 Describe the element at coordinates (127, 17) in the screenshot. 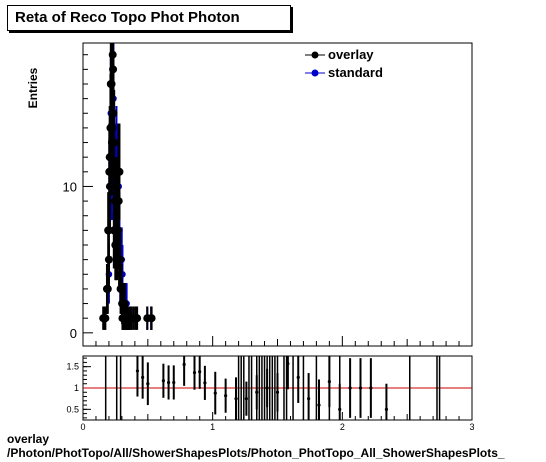

I see `chart-title: Reta of Reco Topo Phot Photon` at that location.